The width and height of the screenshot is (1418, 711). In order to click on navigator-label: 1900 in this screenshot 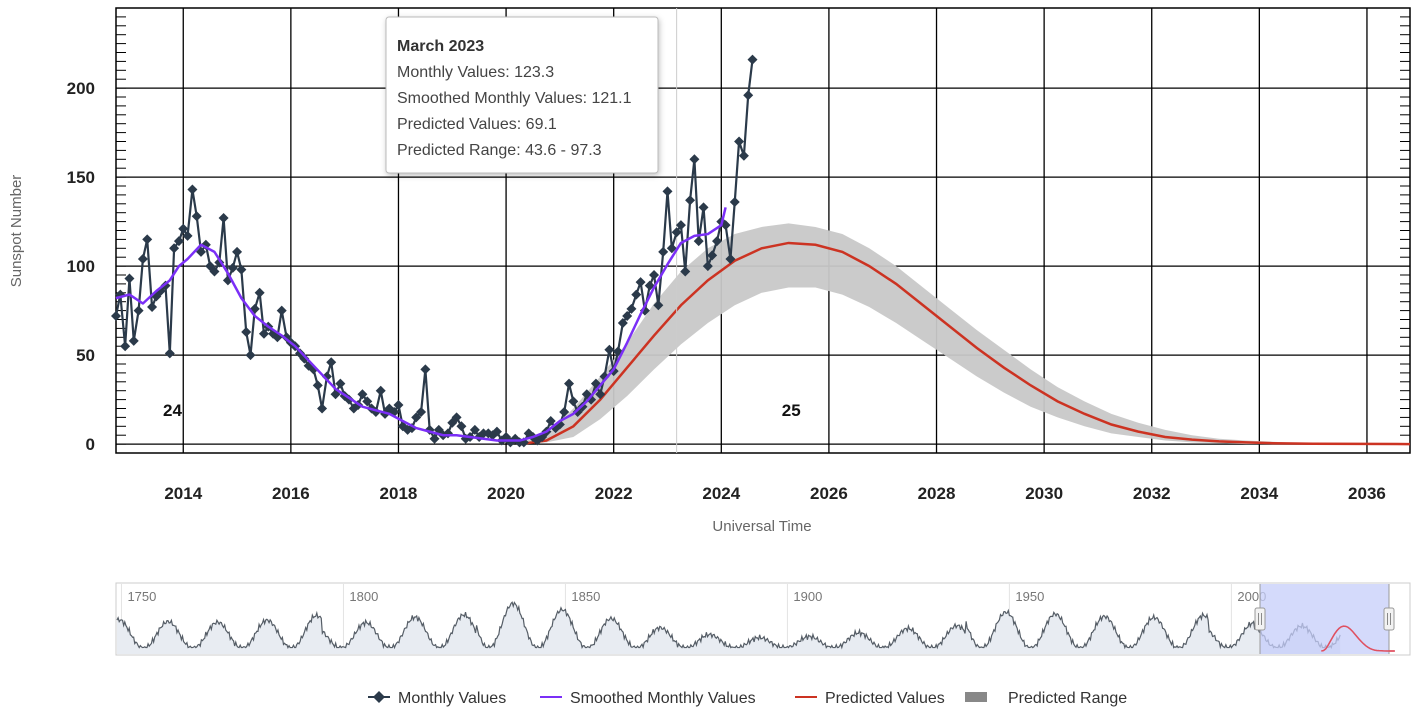, I will do `click(807, 596)`.